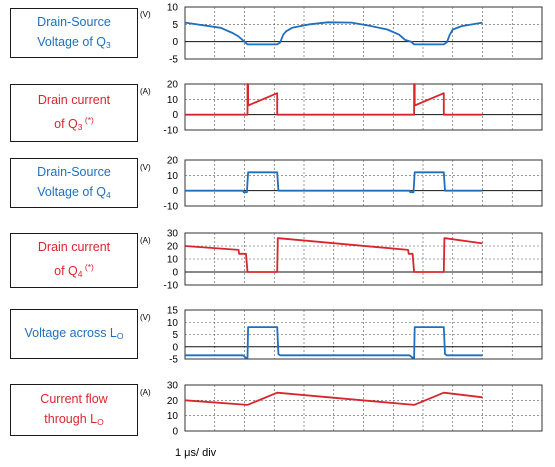 This screenshot has height=467, width=555. Describe the element at coordinates (196, 453) in the screenshot. I see `time-scale-label: 1 μs/ div` at that location.